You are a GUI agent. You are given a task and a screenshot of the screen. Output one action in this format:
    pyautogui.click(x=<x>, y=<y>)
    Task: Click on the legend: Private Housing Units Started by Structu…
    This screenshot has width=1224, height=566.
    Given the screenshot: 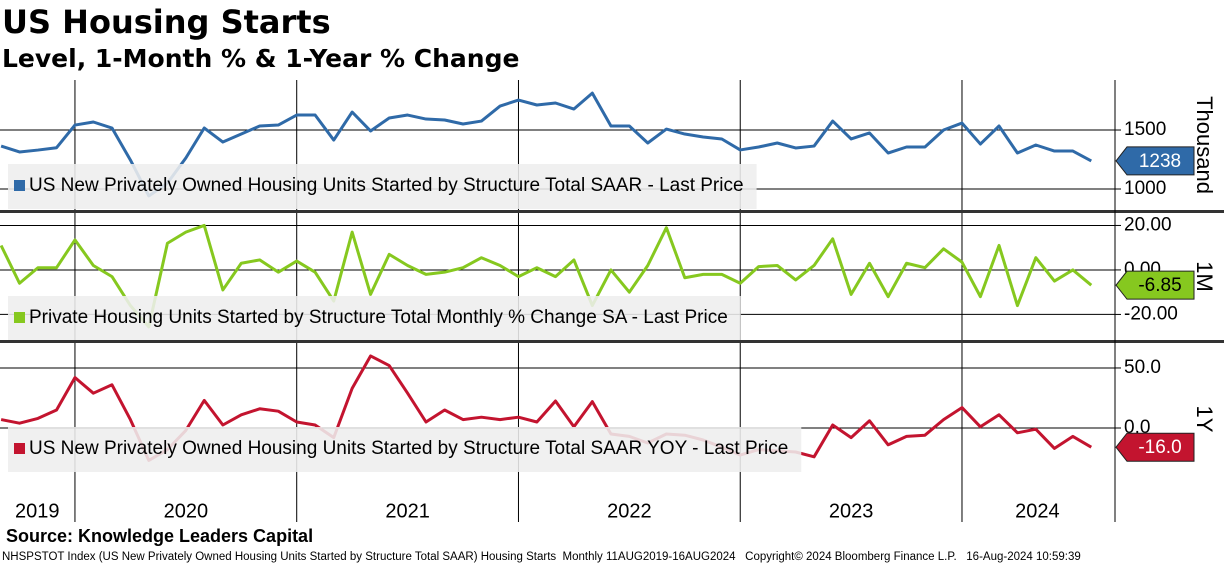 What is the action you would take?
    pyautogui.click(x=374, y=318)
    